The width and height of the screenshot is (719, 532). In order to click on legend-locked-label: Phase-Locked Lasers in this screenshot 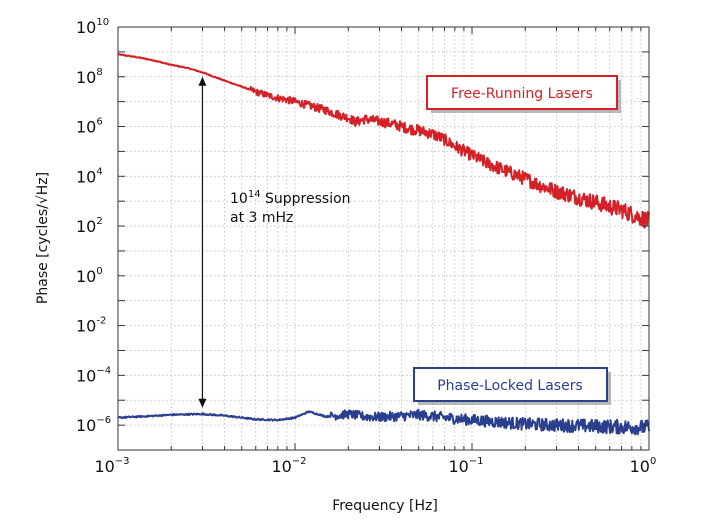, I will do `click(510, 386)`.